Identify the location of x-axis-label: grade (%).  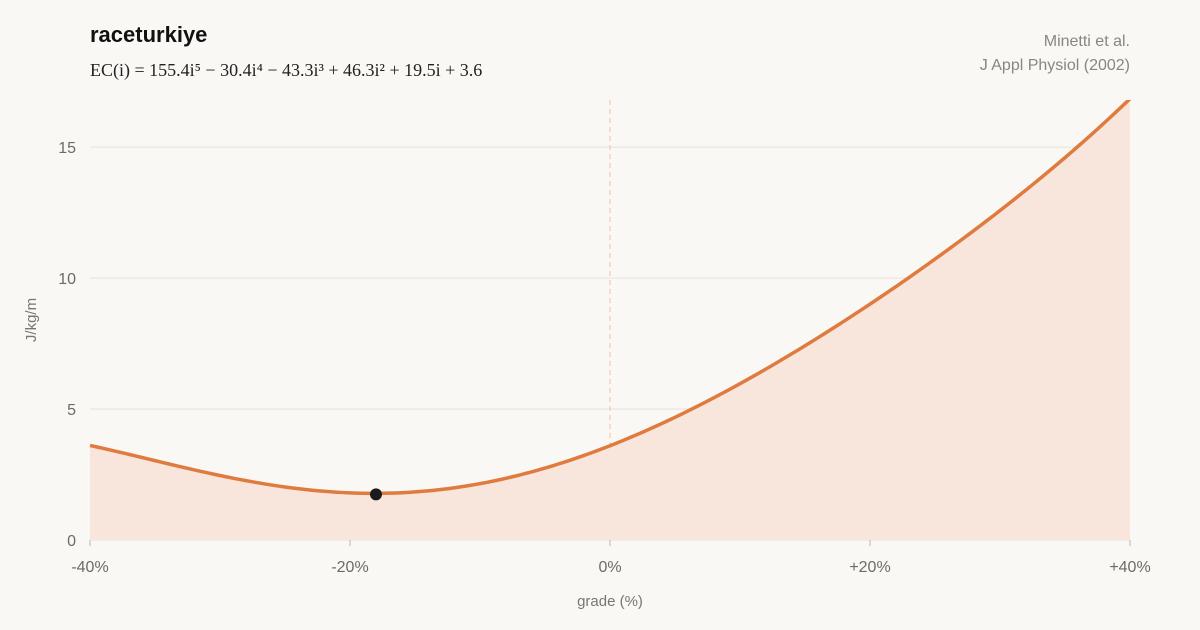
(610, 601).